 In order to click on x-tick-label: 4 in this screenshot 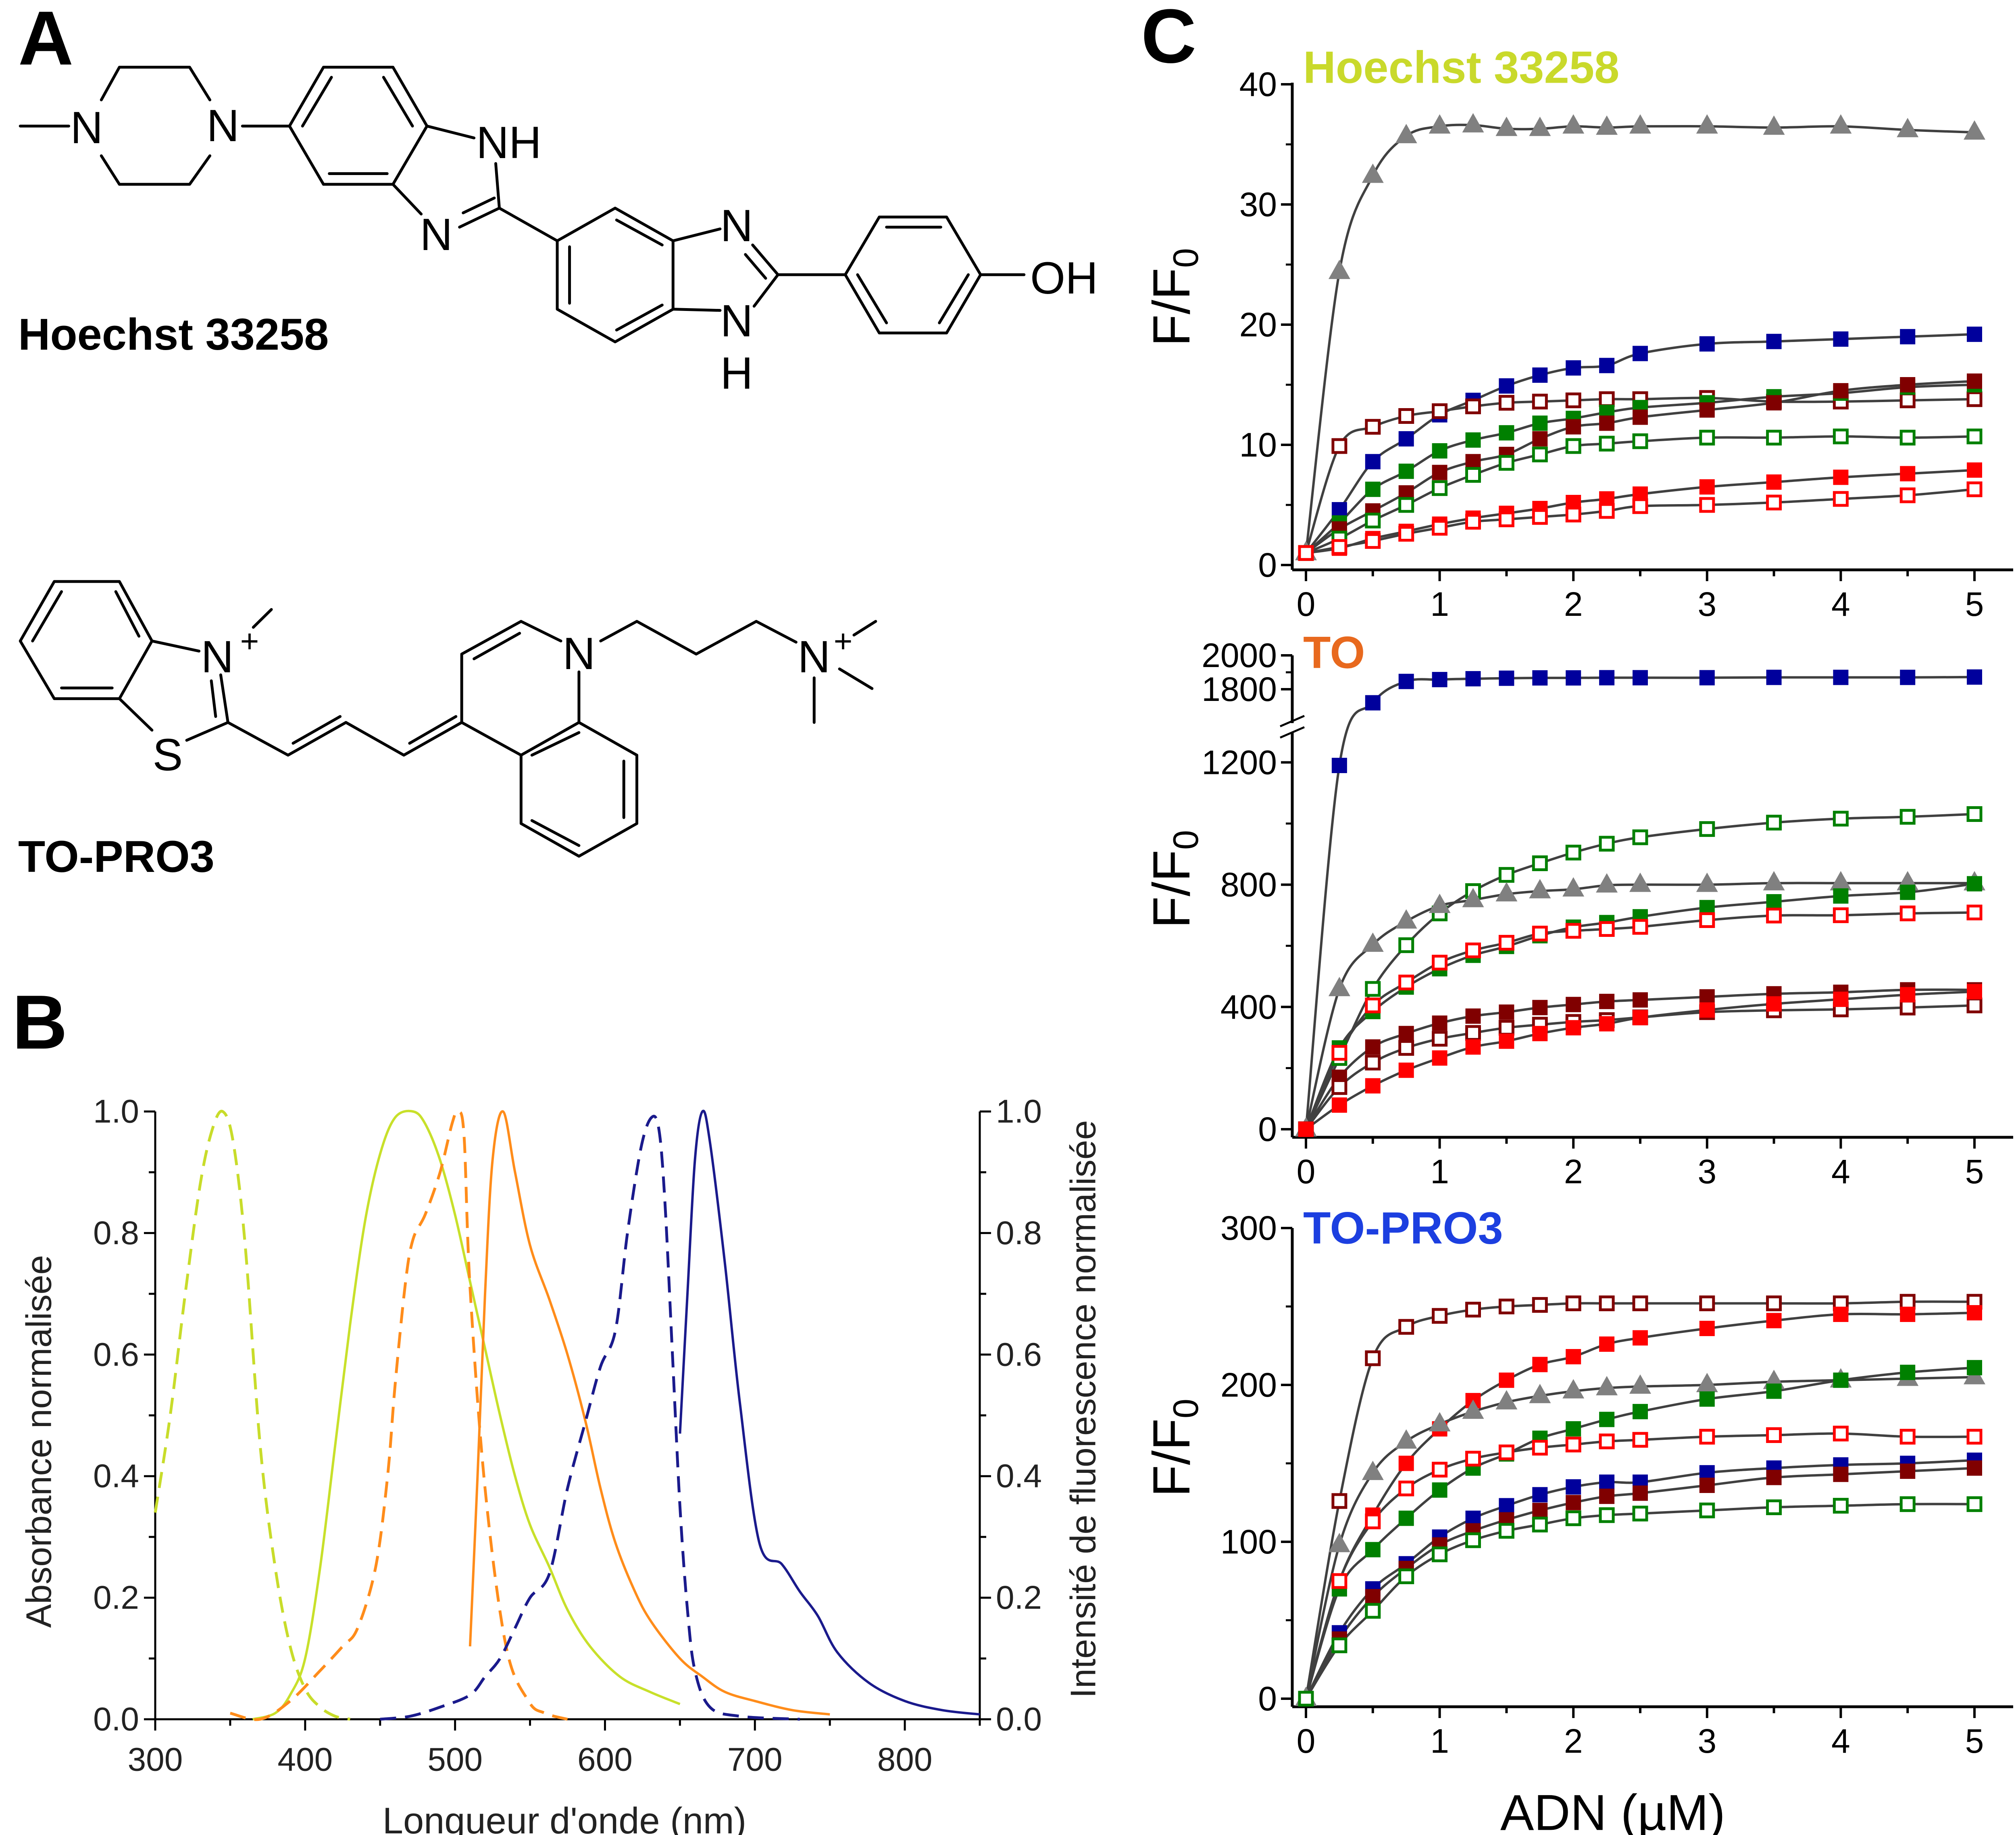, I will do `click(1841, 1741)`.